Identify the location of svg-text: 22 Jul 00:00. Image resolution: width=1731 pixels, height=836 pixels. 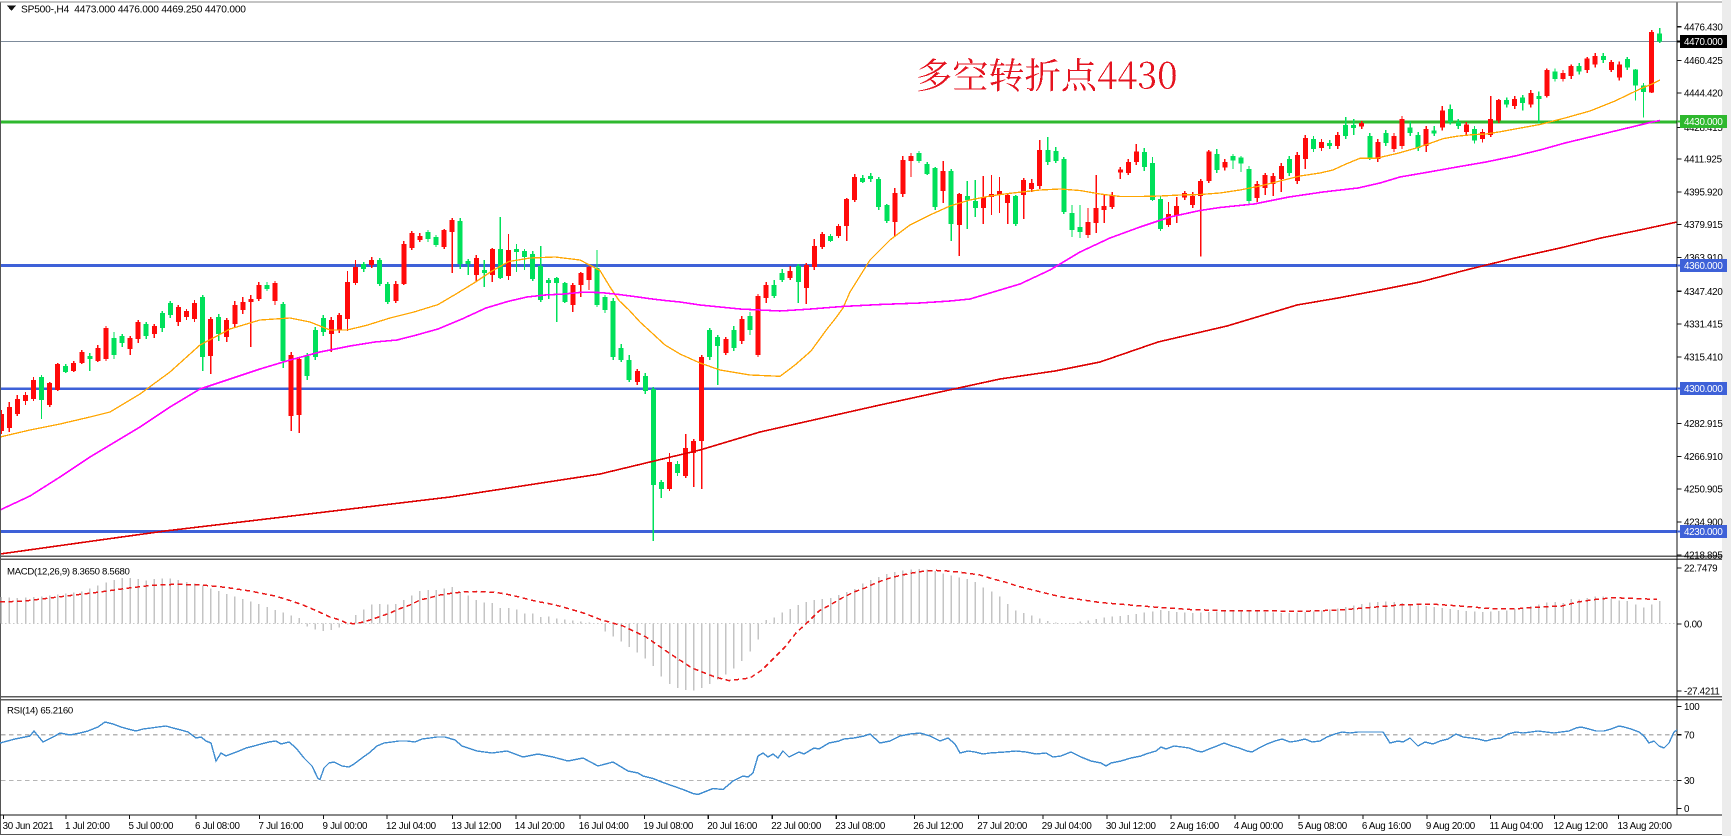
(796, 826).